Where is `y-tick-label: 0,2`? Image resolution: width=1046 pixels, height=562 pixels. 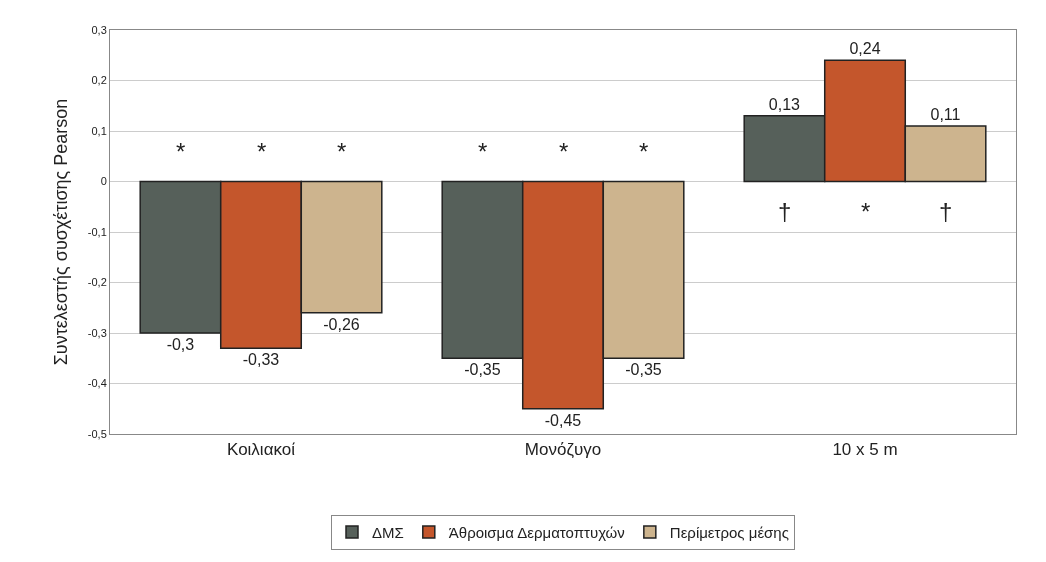 y-tick-label: 0,2 is located at coordinates (99, 80).